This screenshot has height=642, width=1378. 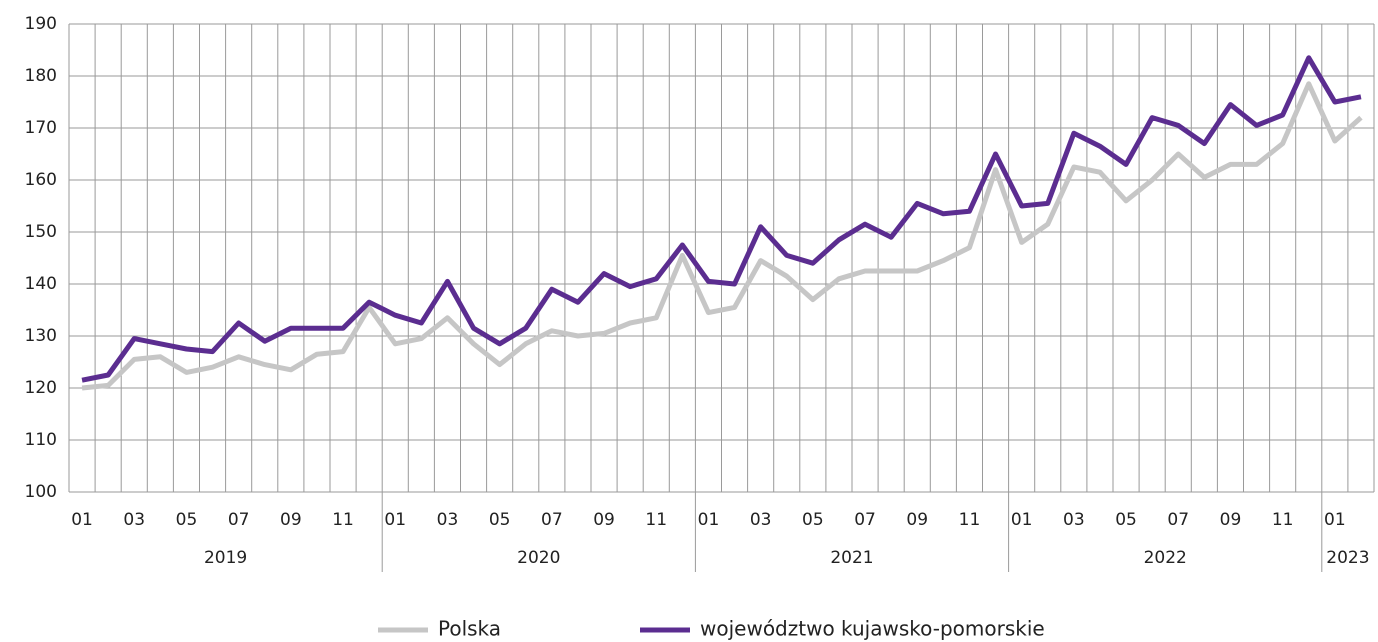 I want to click on group-label: 2022, so click(x=1165, y=558).